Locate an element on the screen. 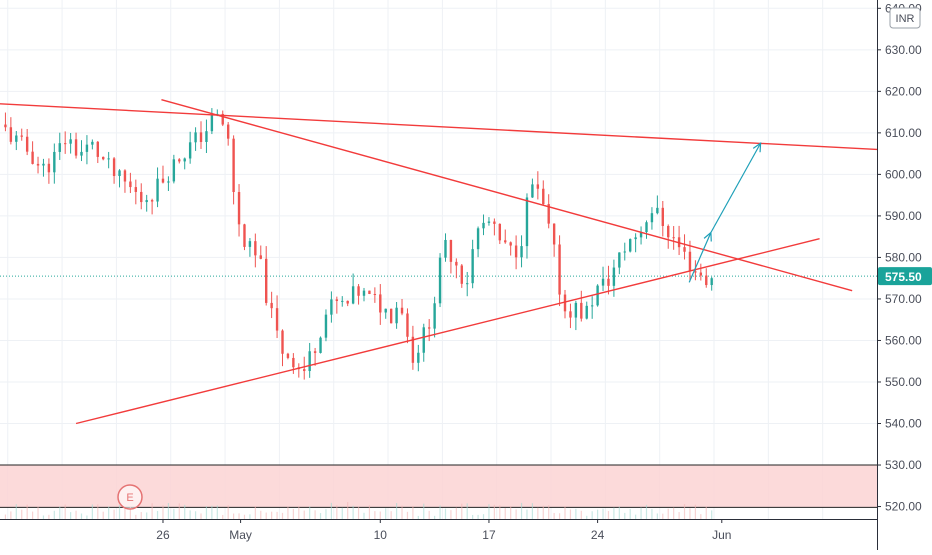  currency-badge-background is located at coordinates (905, 18).